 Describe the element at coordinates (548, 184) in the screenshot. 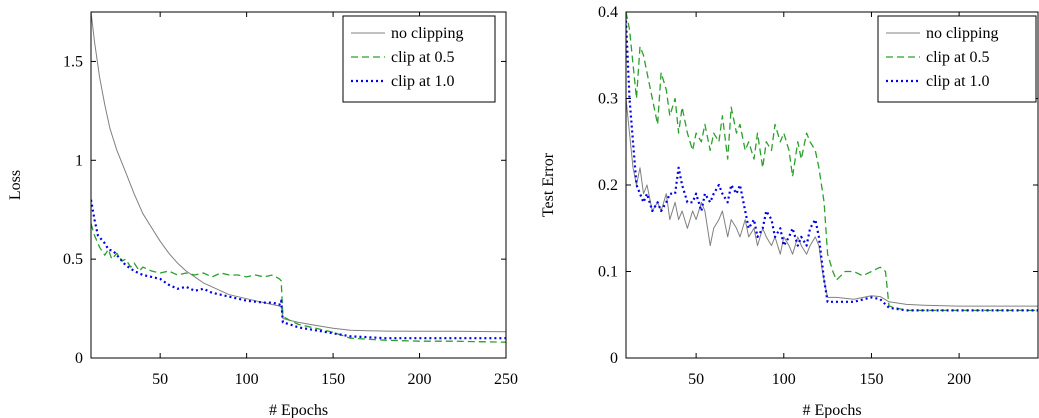

I see `y-axis-label: Test Error` at that location.